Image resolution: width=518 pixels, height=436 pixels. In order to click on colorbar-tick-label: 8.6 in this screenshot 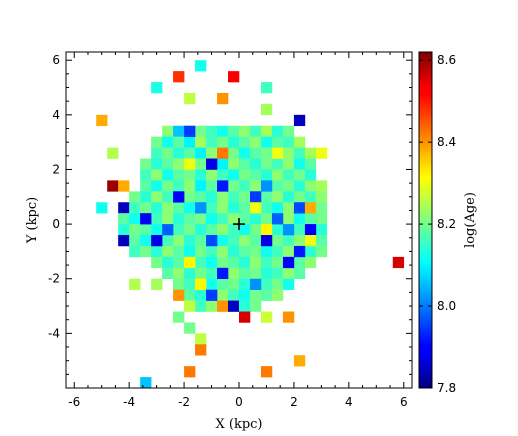, I will do `click(446, 60)`.